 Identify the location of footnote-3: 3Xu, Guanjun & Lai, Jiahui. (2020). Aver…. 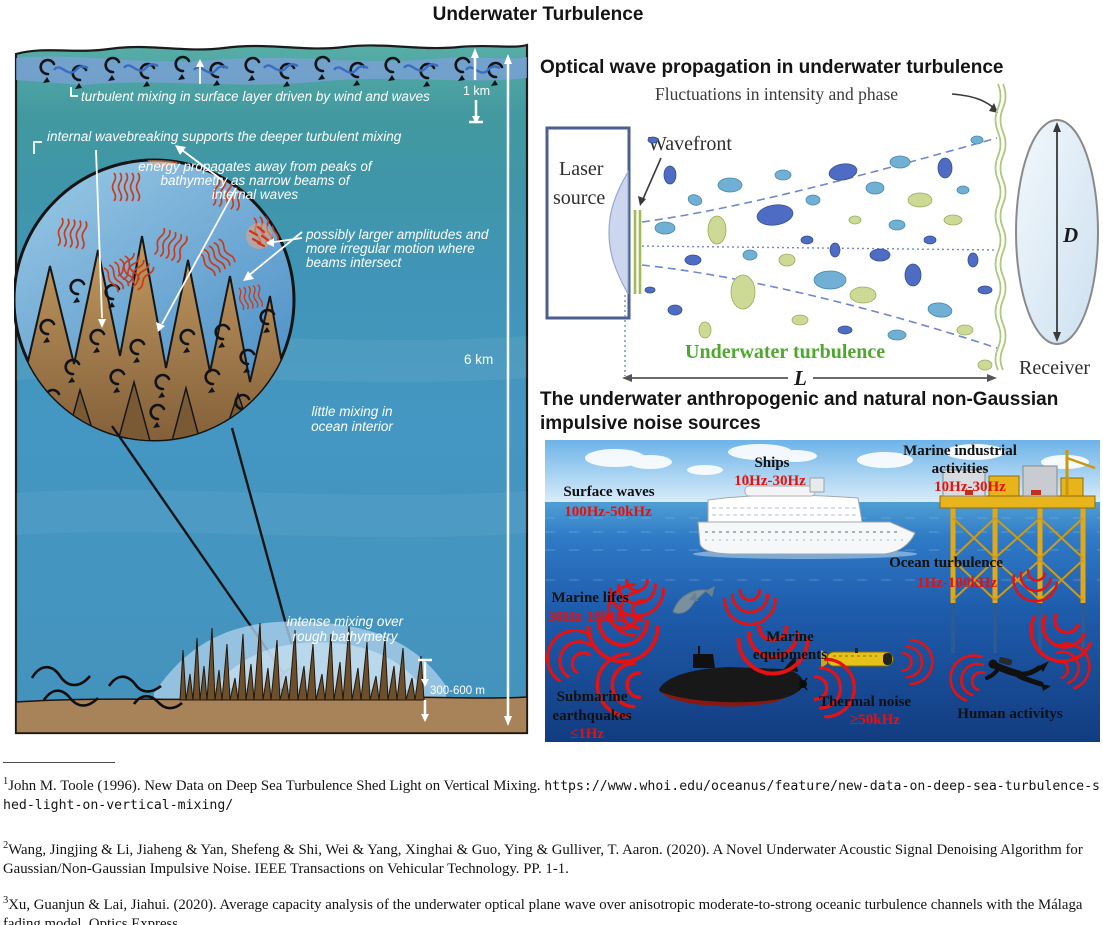
(551, 908).